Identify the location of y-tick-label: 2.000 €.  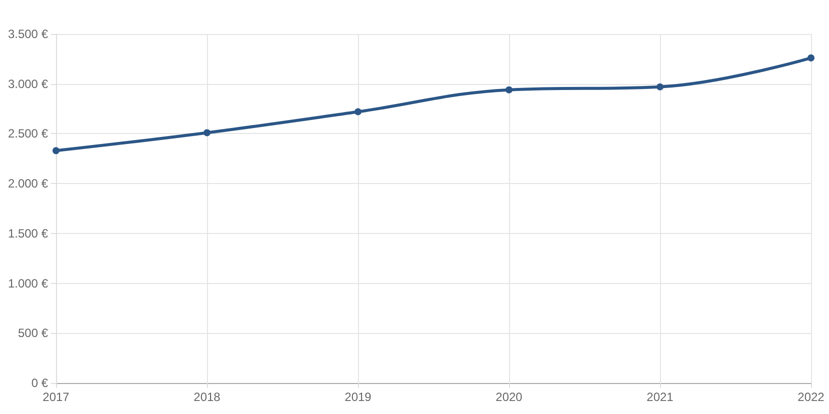
(28, 183).